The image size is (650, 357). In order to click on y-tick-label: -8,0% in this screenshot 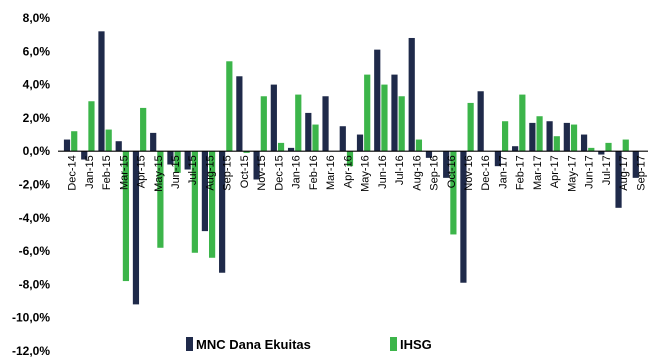, I will do `click(35, 284)`.